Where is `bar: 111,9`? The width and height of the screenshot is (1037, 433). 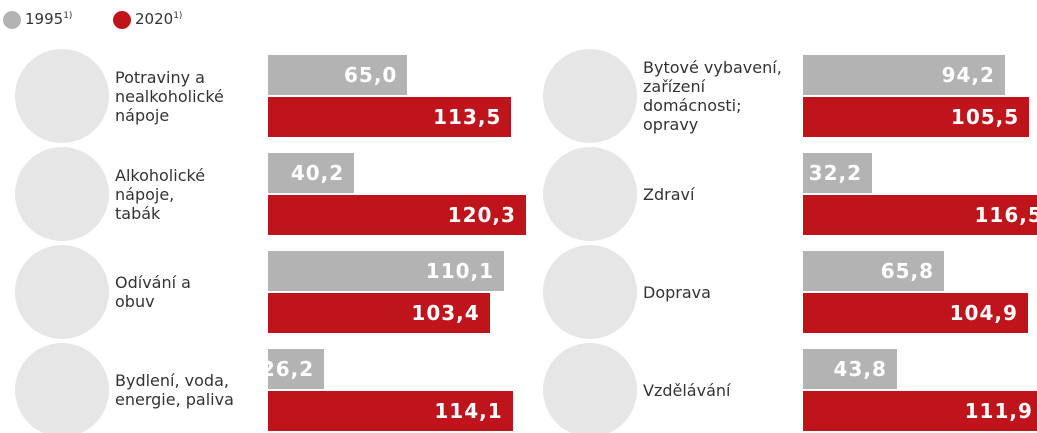
bar: 111,9 is located at coordinates (920, 411).